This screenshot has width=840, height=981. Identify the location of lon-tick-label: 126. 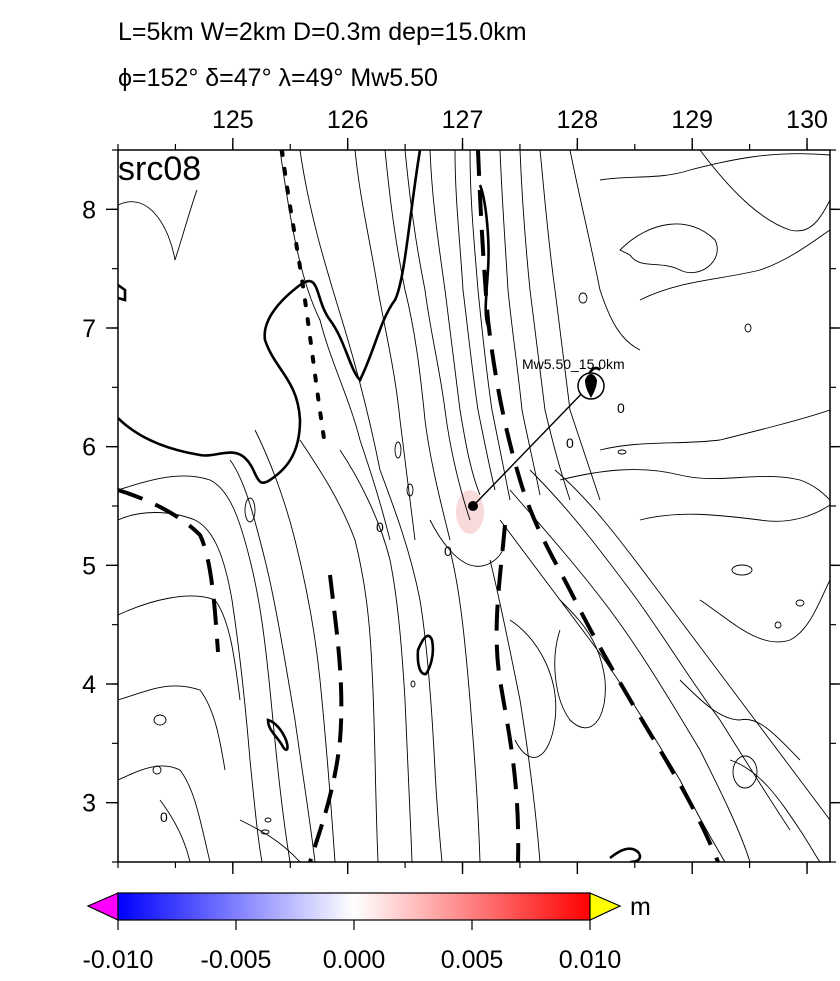
(348, 120).